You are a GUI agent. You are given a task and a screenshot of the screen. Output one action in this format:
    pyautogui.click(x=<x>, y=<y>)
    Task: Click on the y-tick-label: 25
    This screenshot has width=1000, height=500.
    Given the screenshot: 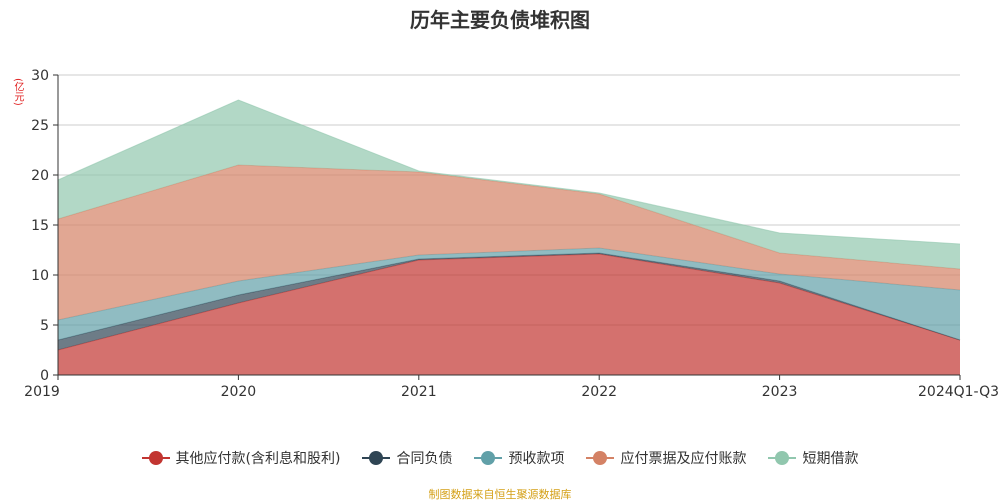 What is the action you would take?
    pyautogui.click(x=40, y=126)
    